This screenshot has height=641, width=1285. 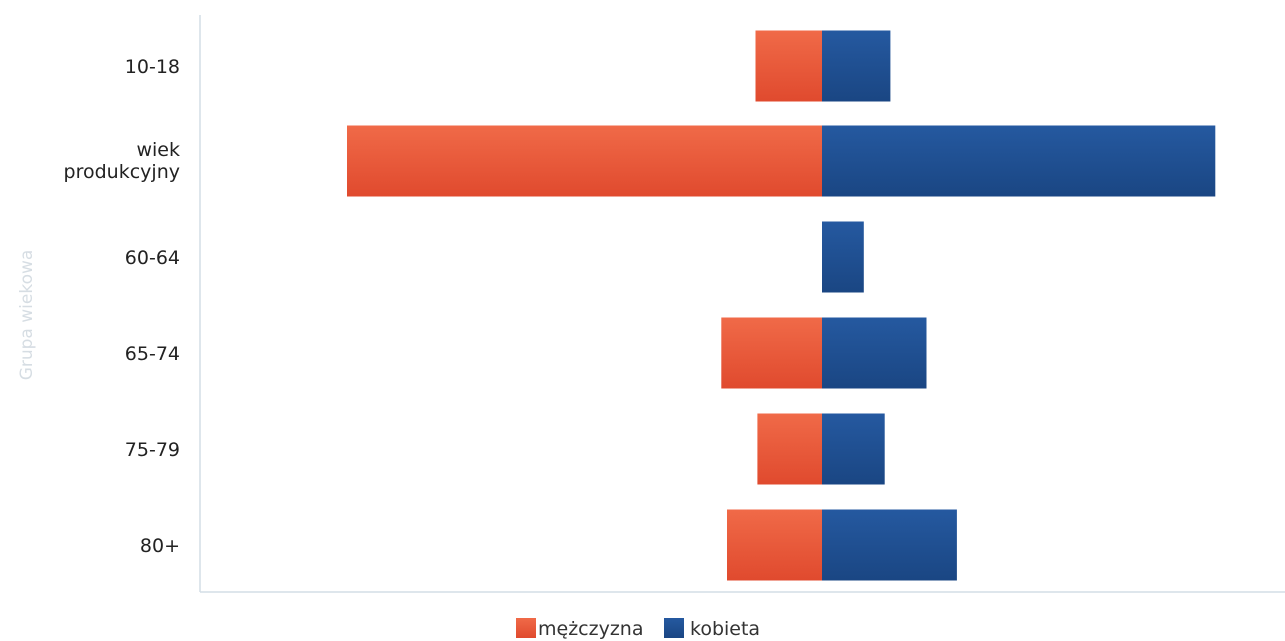 I want to click on category-labels: 10-18 wiek produkcyjny 60-64 65-74 75-79 80+, so click(x=122, y=306).